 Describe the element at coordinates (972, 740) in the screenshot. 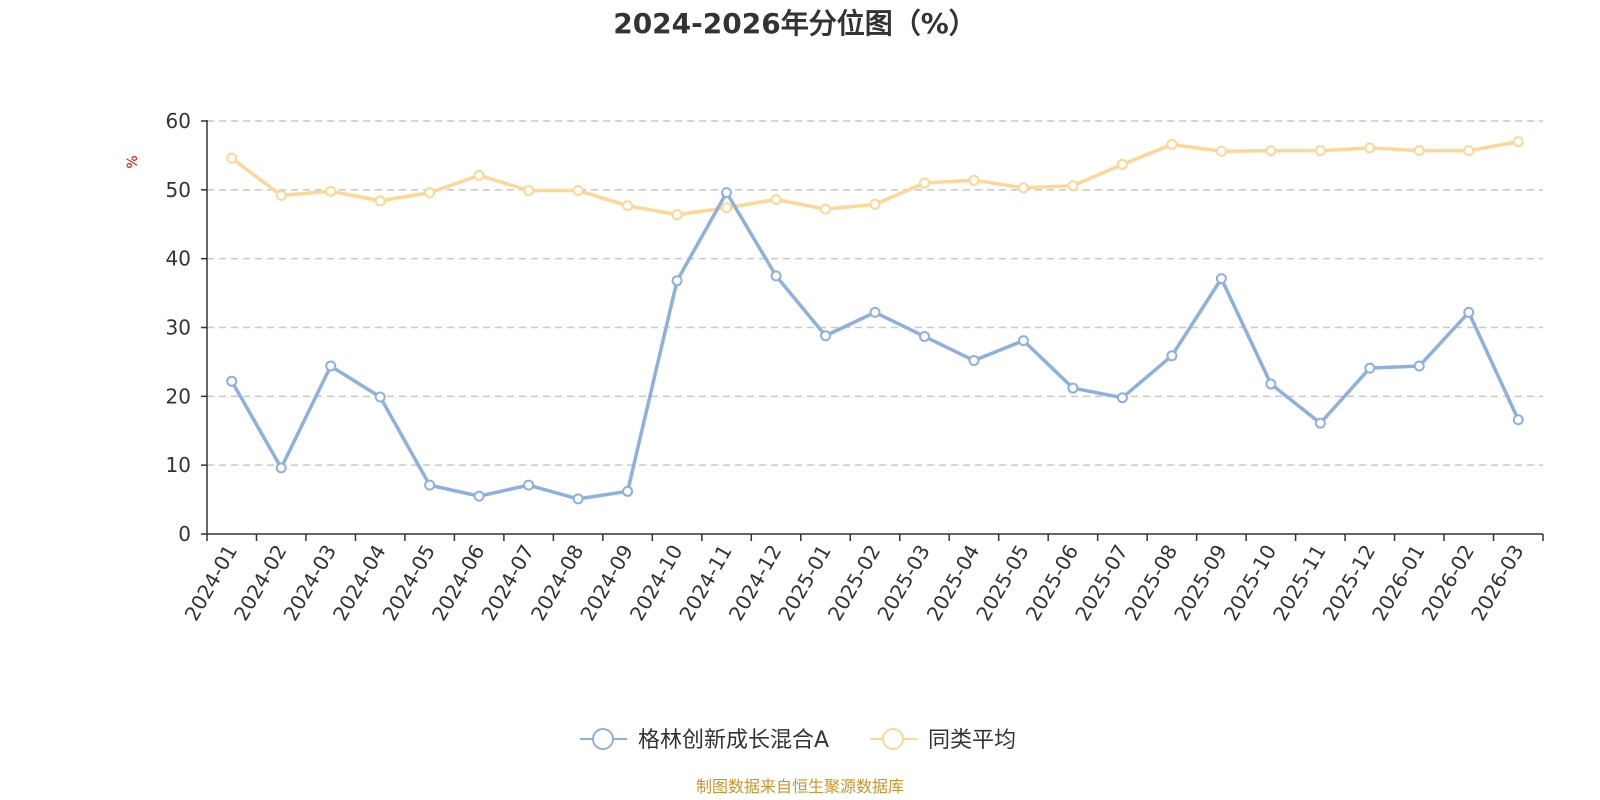

I see `legend-label-peer-average: 同类平均` at that location.